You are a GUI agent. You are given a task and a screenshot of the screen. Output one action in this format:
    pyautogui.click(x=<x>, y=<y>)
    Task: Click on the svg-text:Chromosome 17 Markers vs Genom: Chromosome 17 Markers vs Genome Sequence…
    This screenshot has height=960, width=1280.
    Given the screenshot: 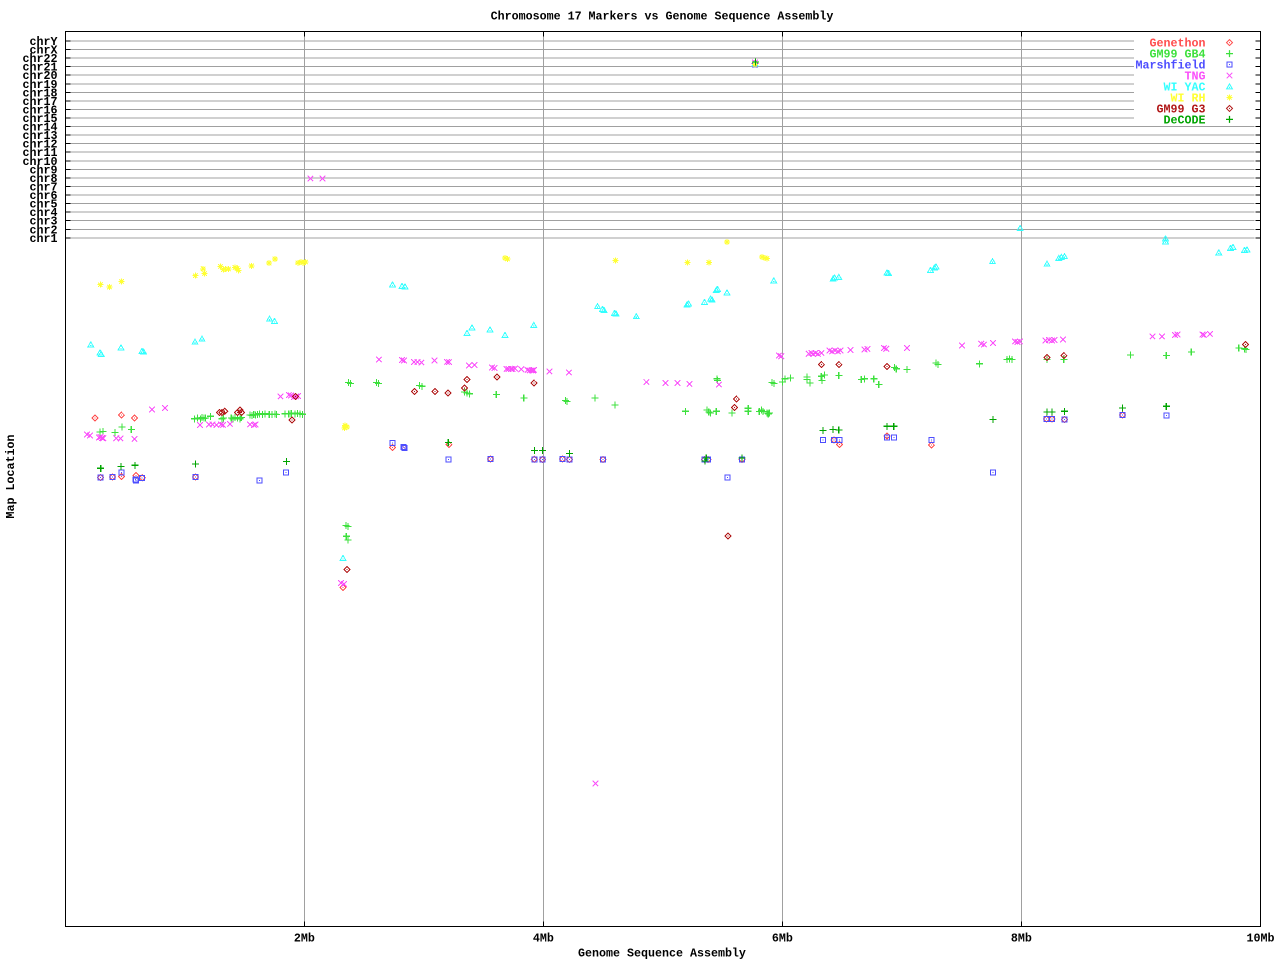 What is the action you would take?
    pyautogui.click(x=662, y=17)
    